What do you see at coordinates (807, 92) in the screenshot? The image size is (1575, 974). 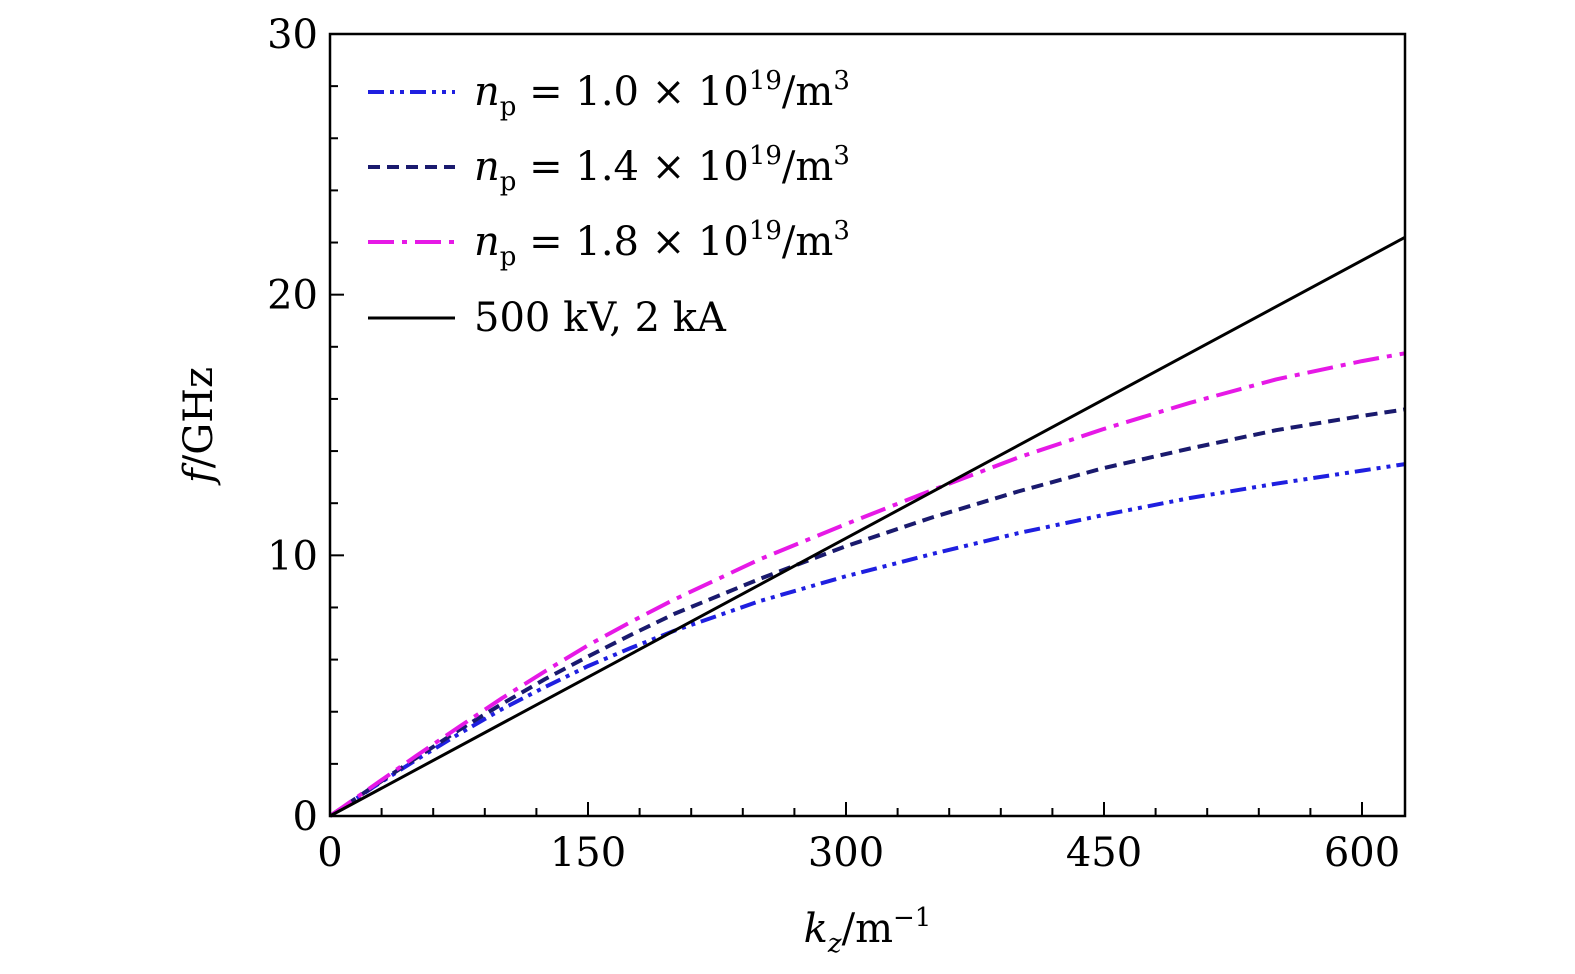 I see `legend-1-unit: /m` at bounding box center [807, 92].